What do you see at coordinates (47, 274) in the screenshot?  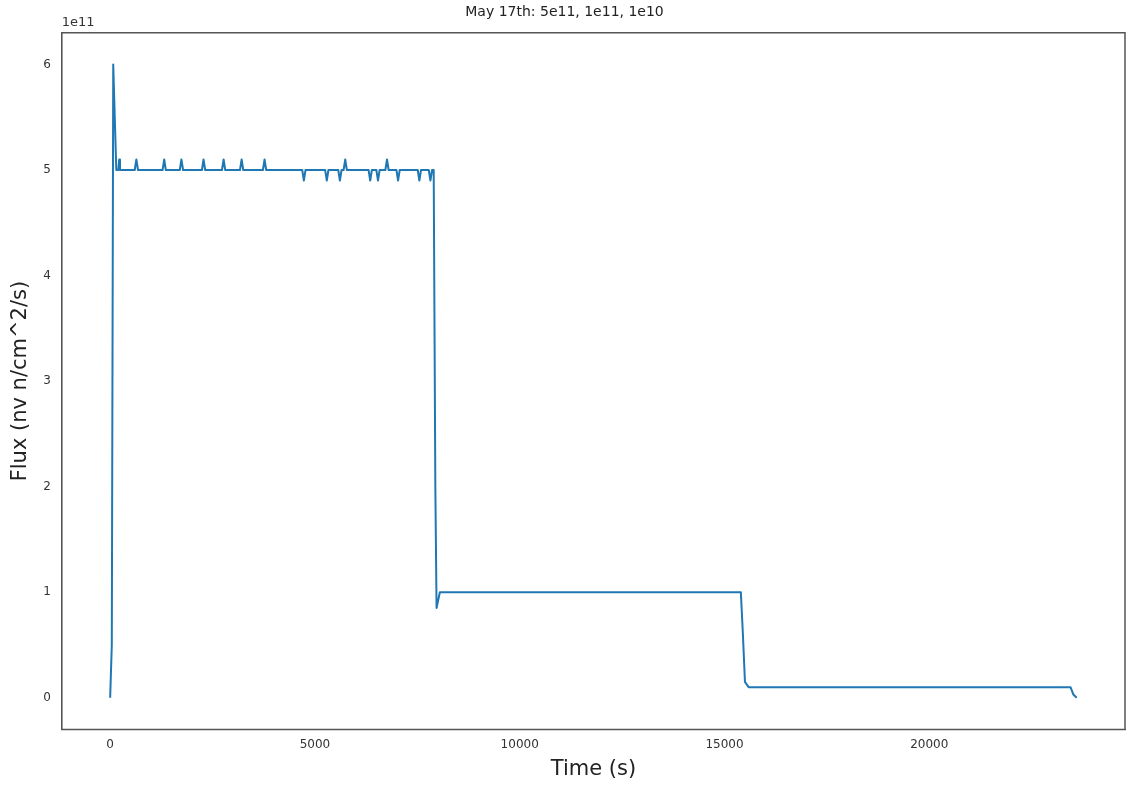 I see `y-tick-label: 4` at bounding box center [47, 274].